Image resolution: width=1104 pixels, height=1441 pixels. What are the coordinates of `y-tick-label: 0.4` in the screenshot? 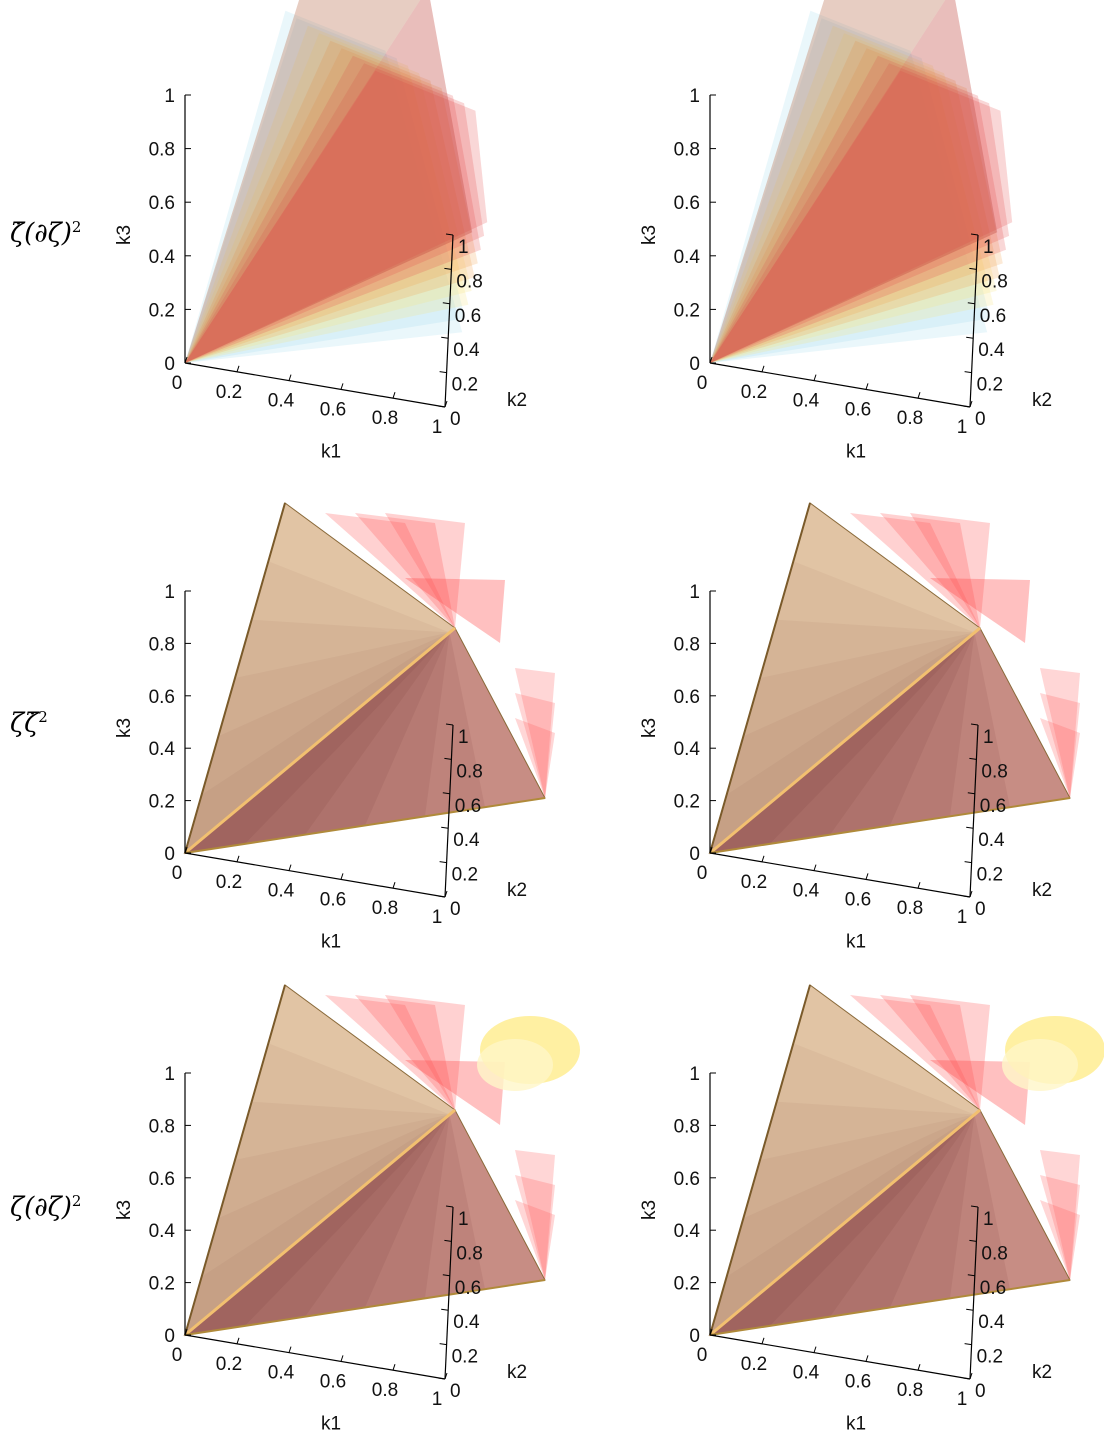 It's located at (991, 840).